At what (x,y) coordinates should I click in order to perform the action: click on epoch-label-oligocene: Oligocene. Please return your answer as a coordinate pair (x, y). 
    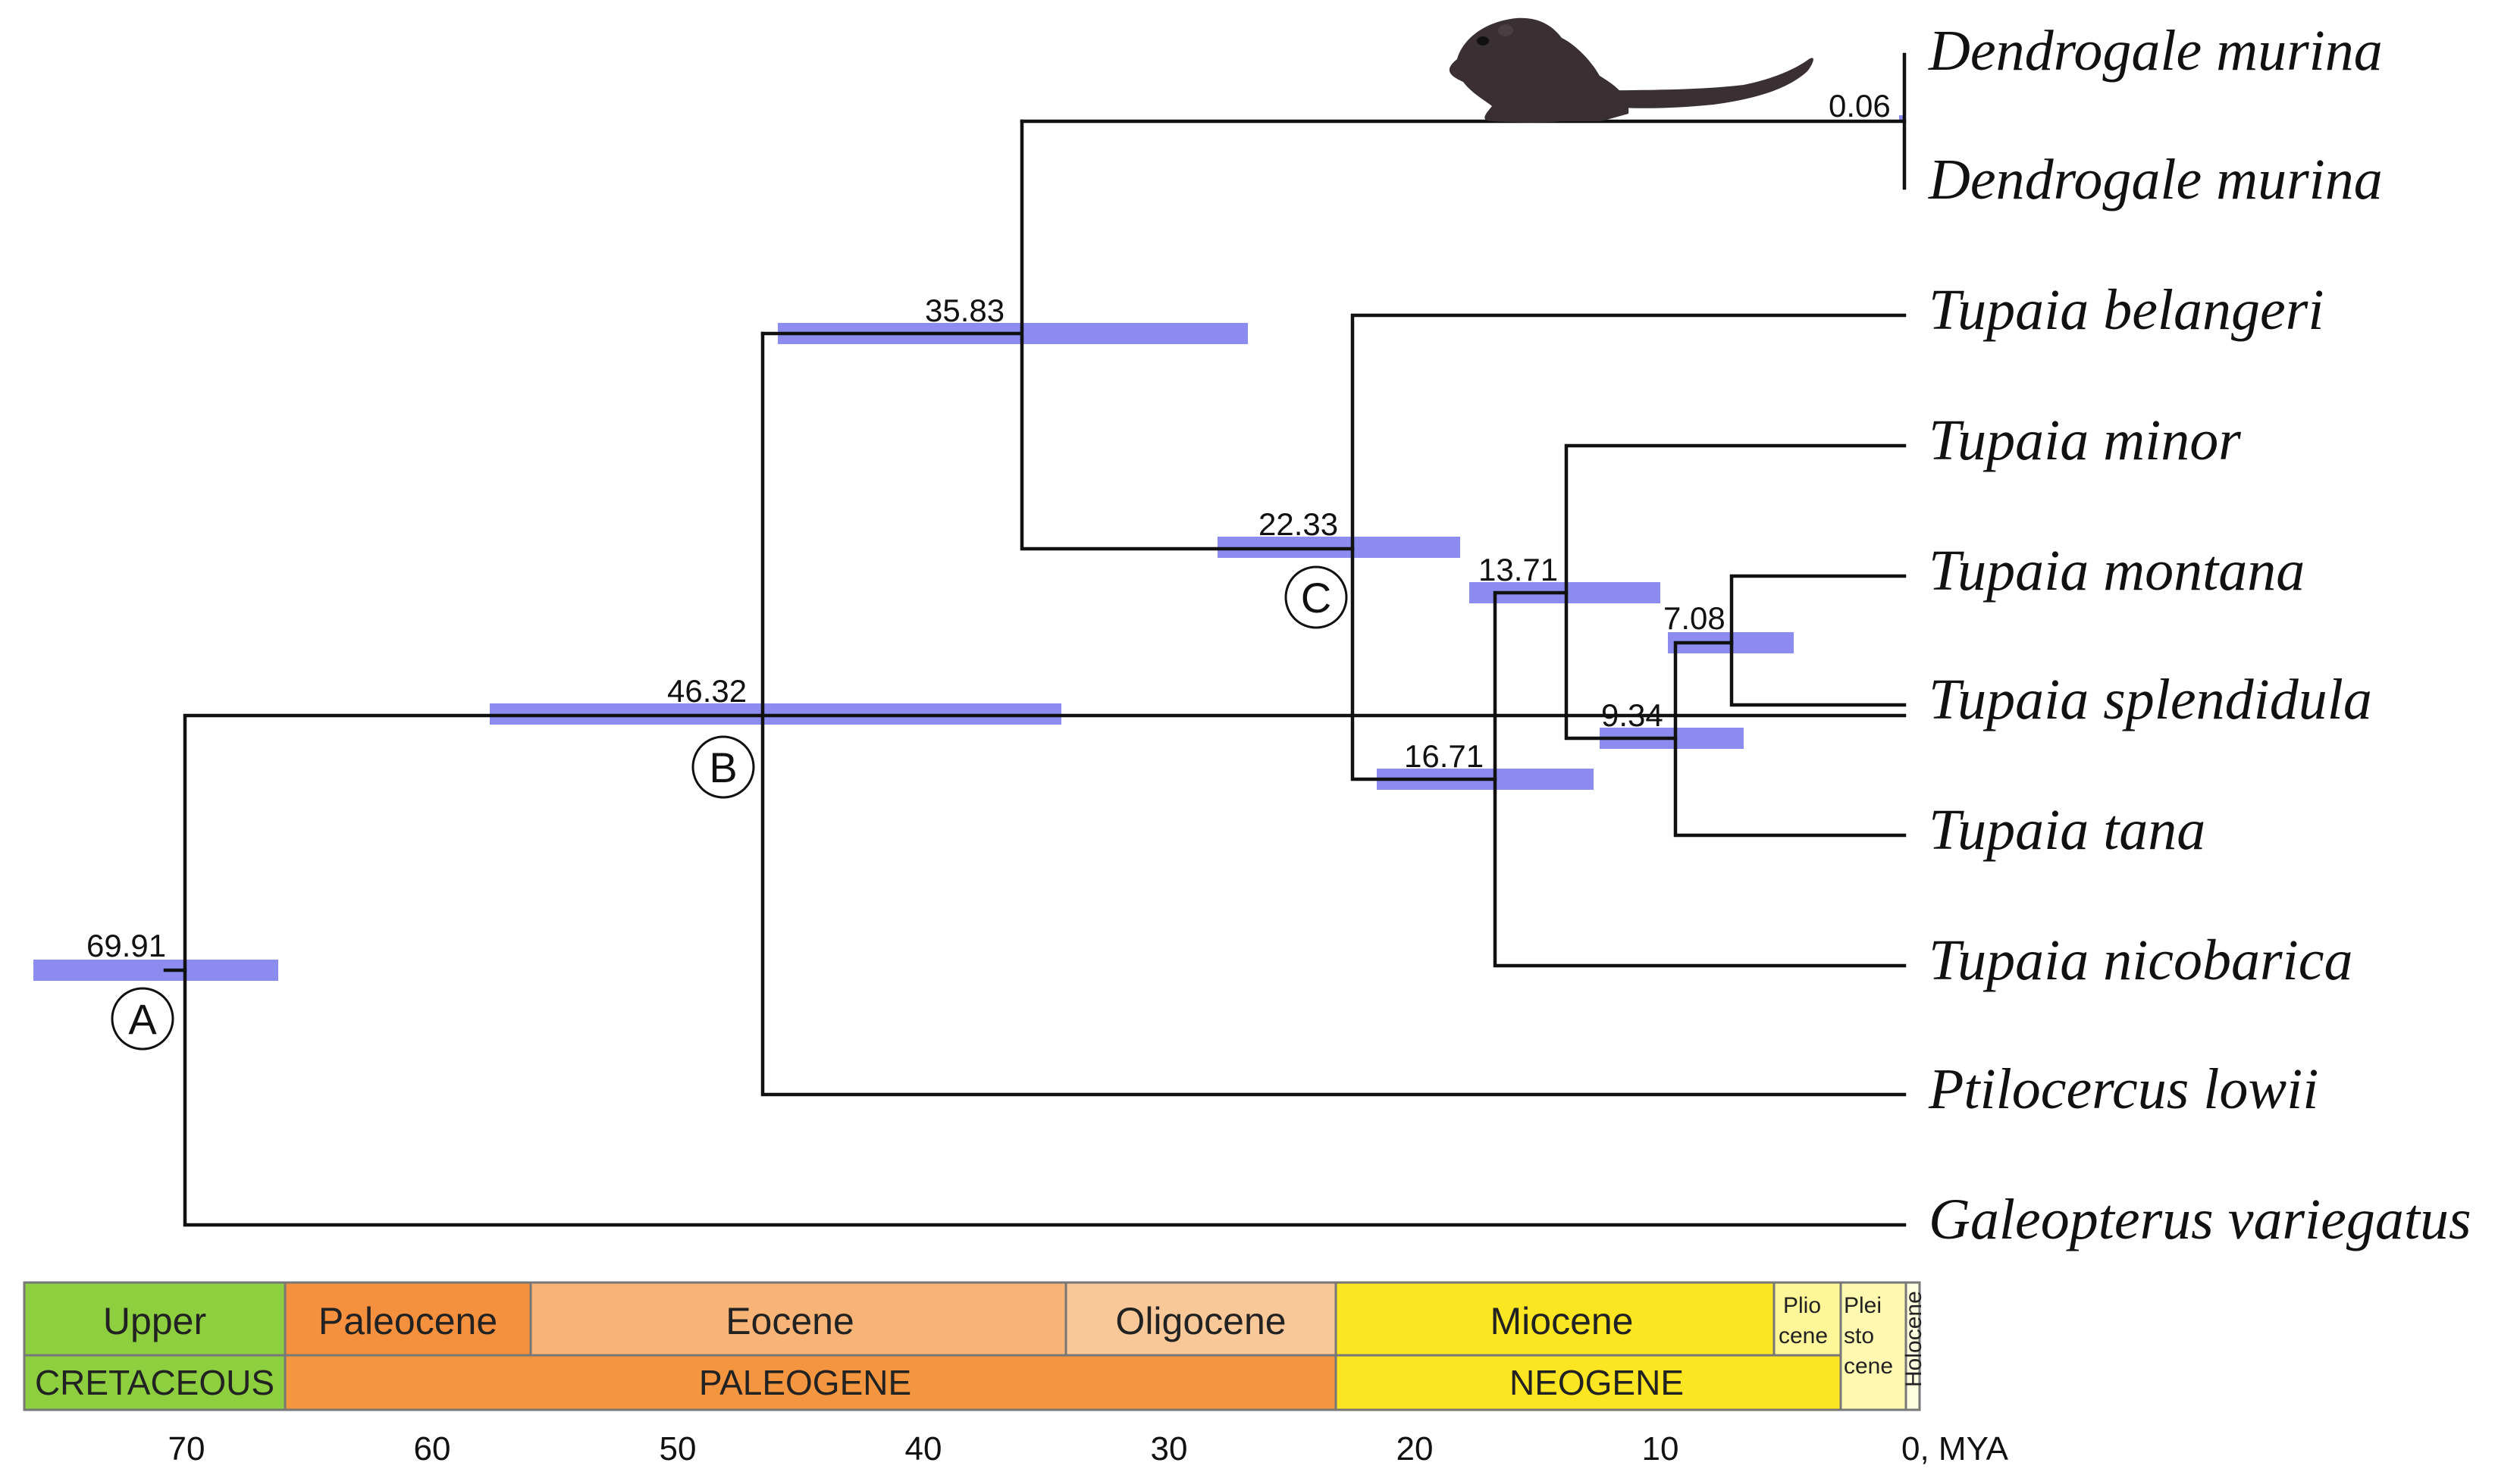
    Looking at the image, I should click on (1200, 1321).